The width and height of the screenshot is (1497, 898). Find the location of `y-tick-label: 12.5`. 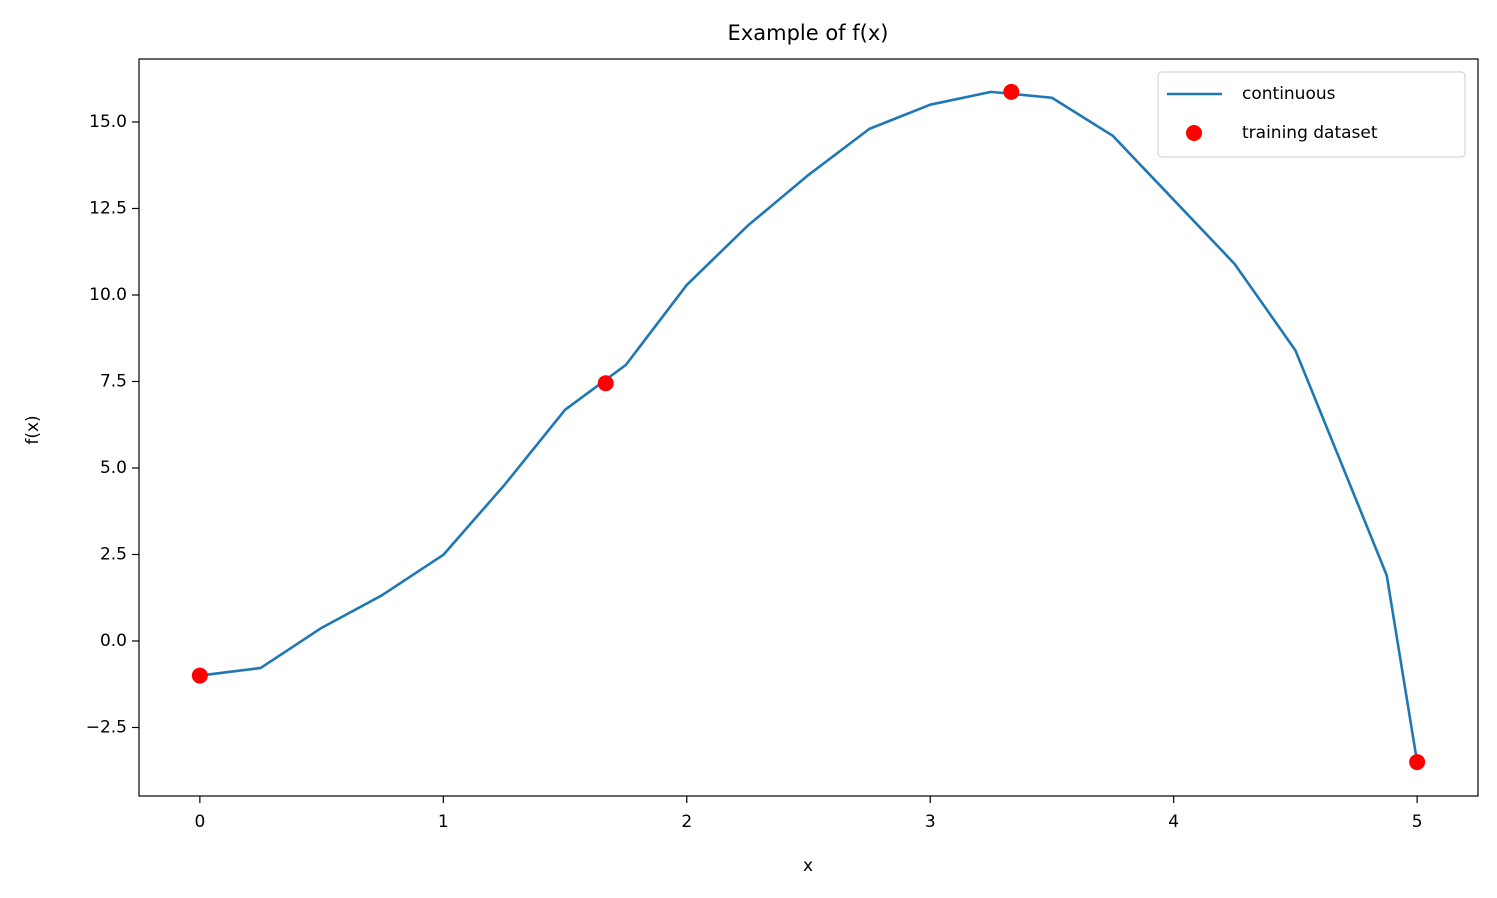

y-tick-label: 12.5 is located at coordinates (108, 208).